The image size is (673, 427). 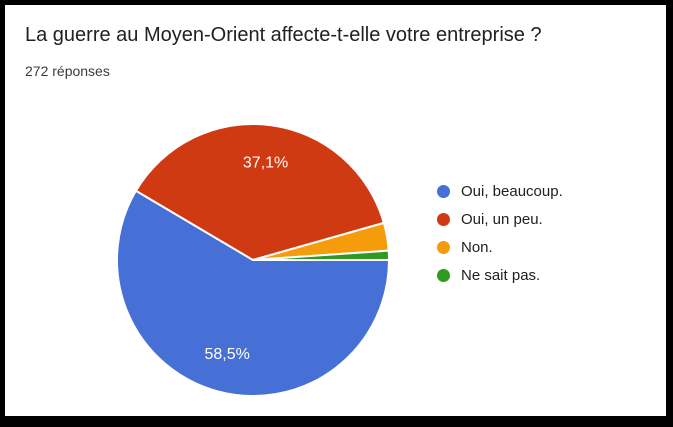 I want to click on legend-item-label: Oui, un peu., so click(x=502, y=219).